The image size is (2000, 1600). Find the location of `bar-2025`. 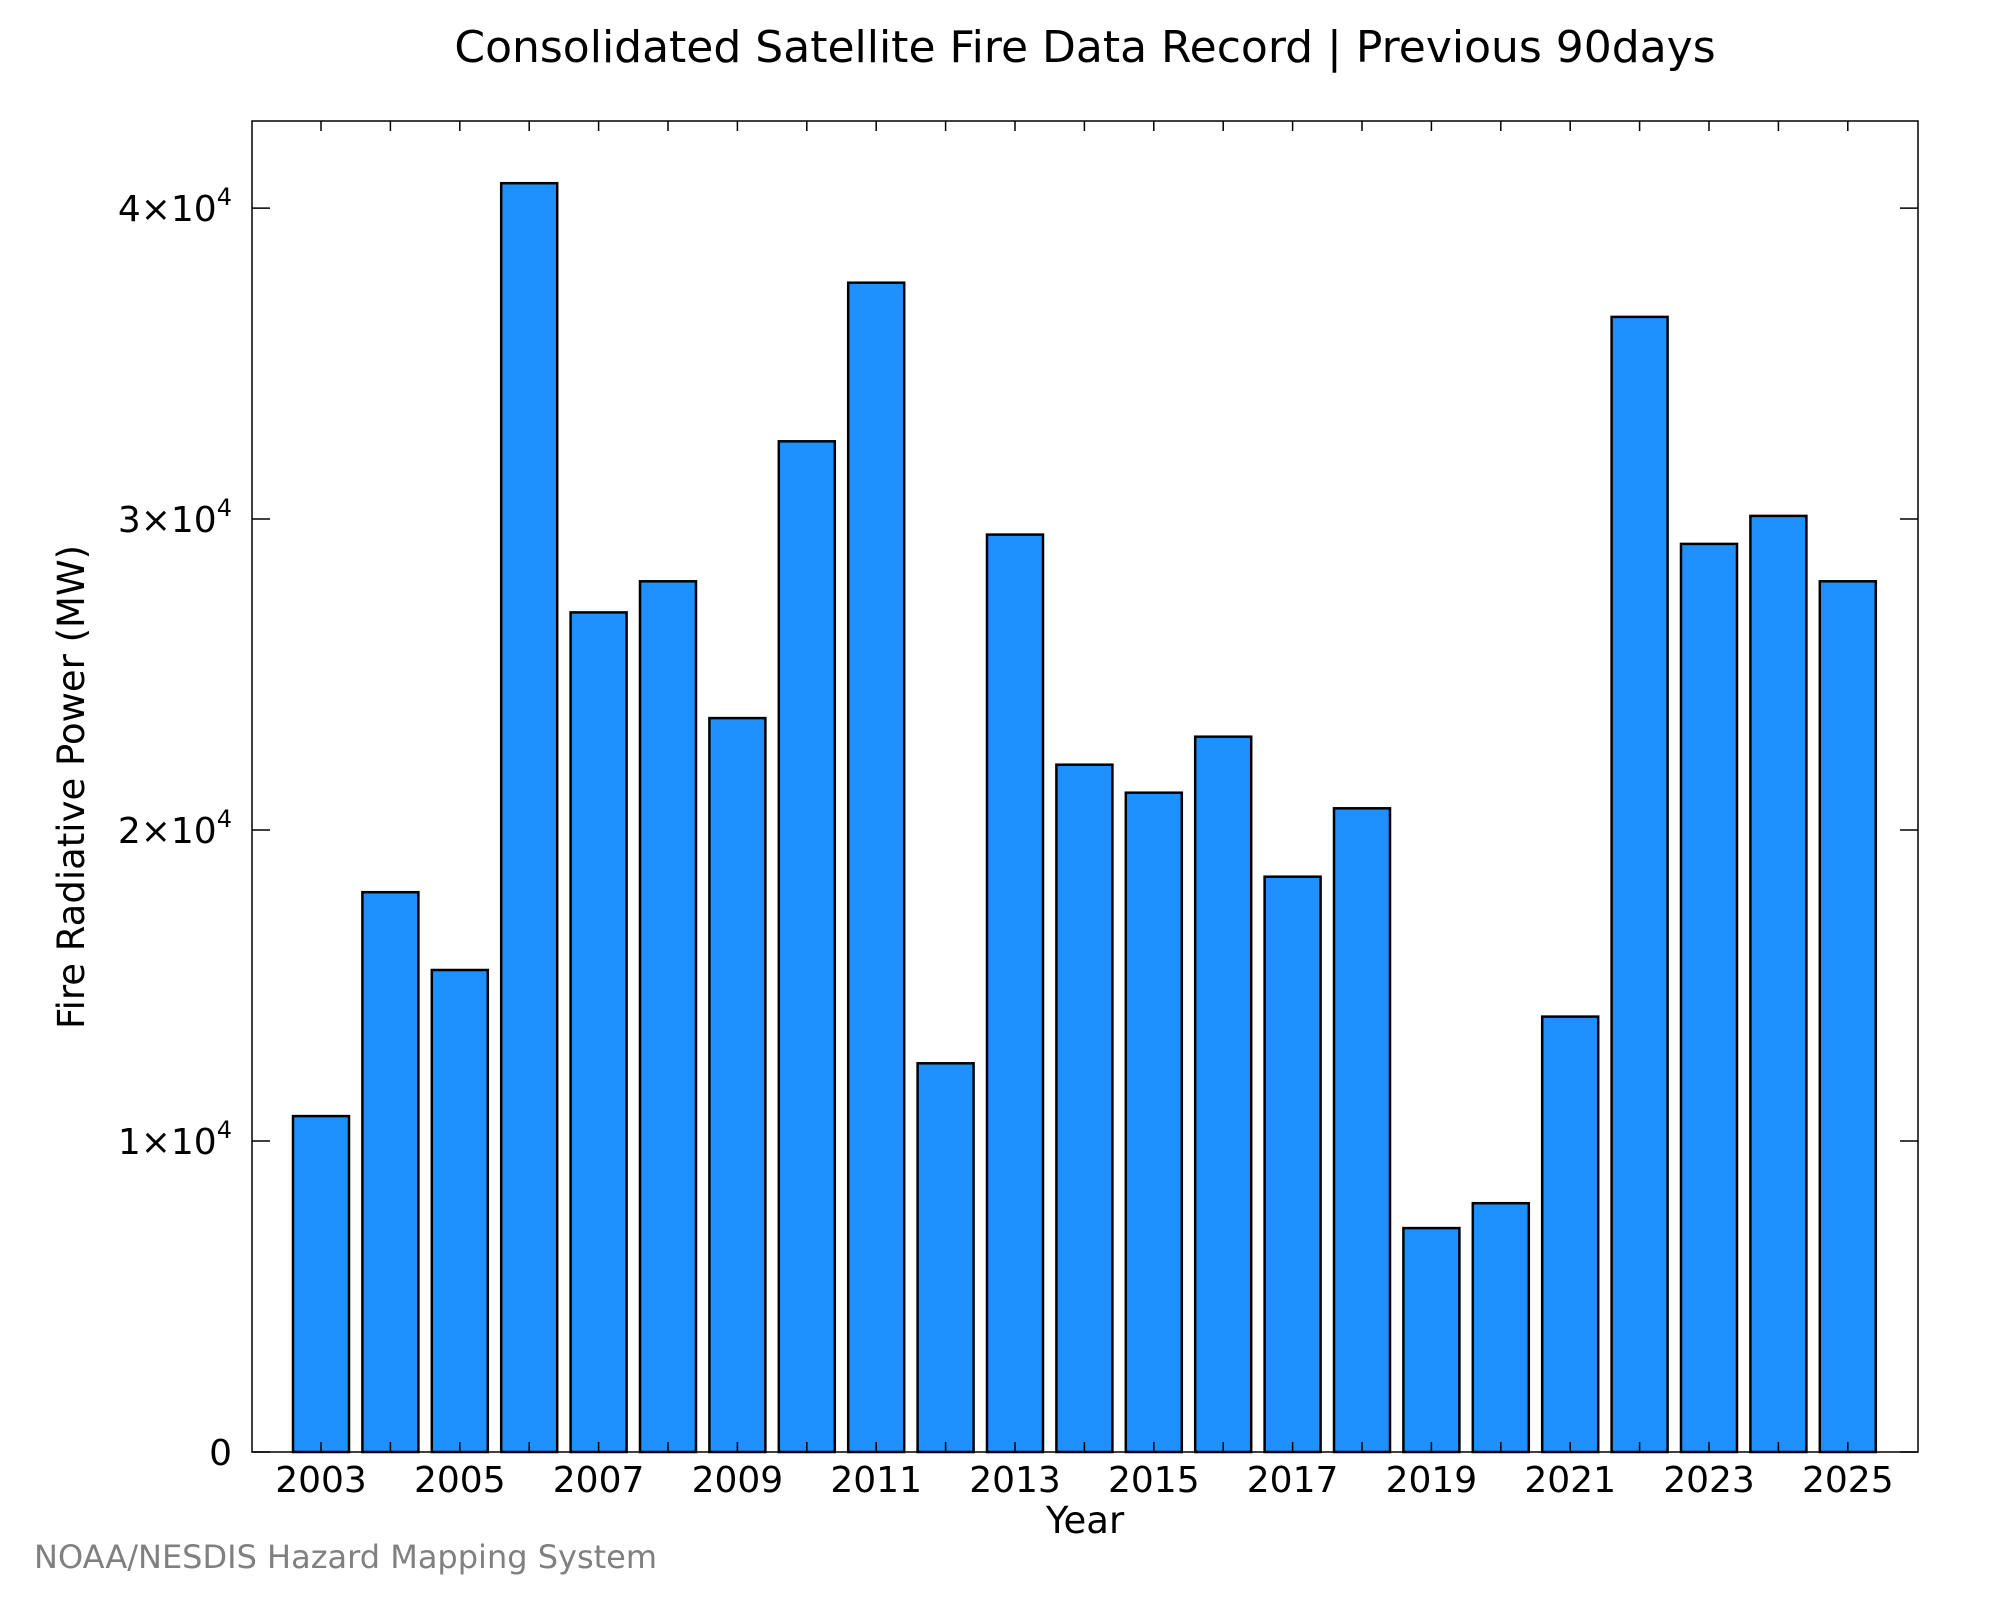

bar-2025 is located at coordinates (1848, 1017).